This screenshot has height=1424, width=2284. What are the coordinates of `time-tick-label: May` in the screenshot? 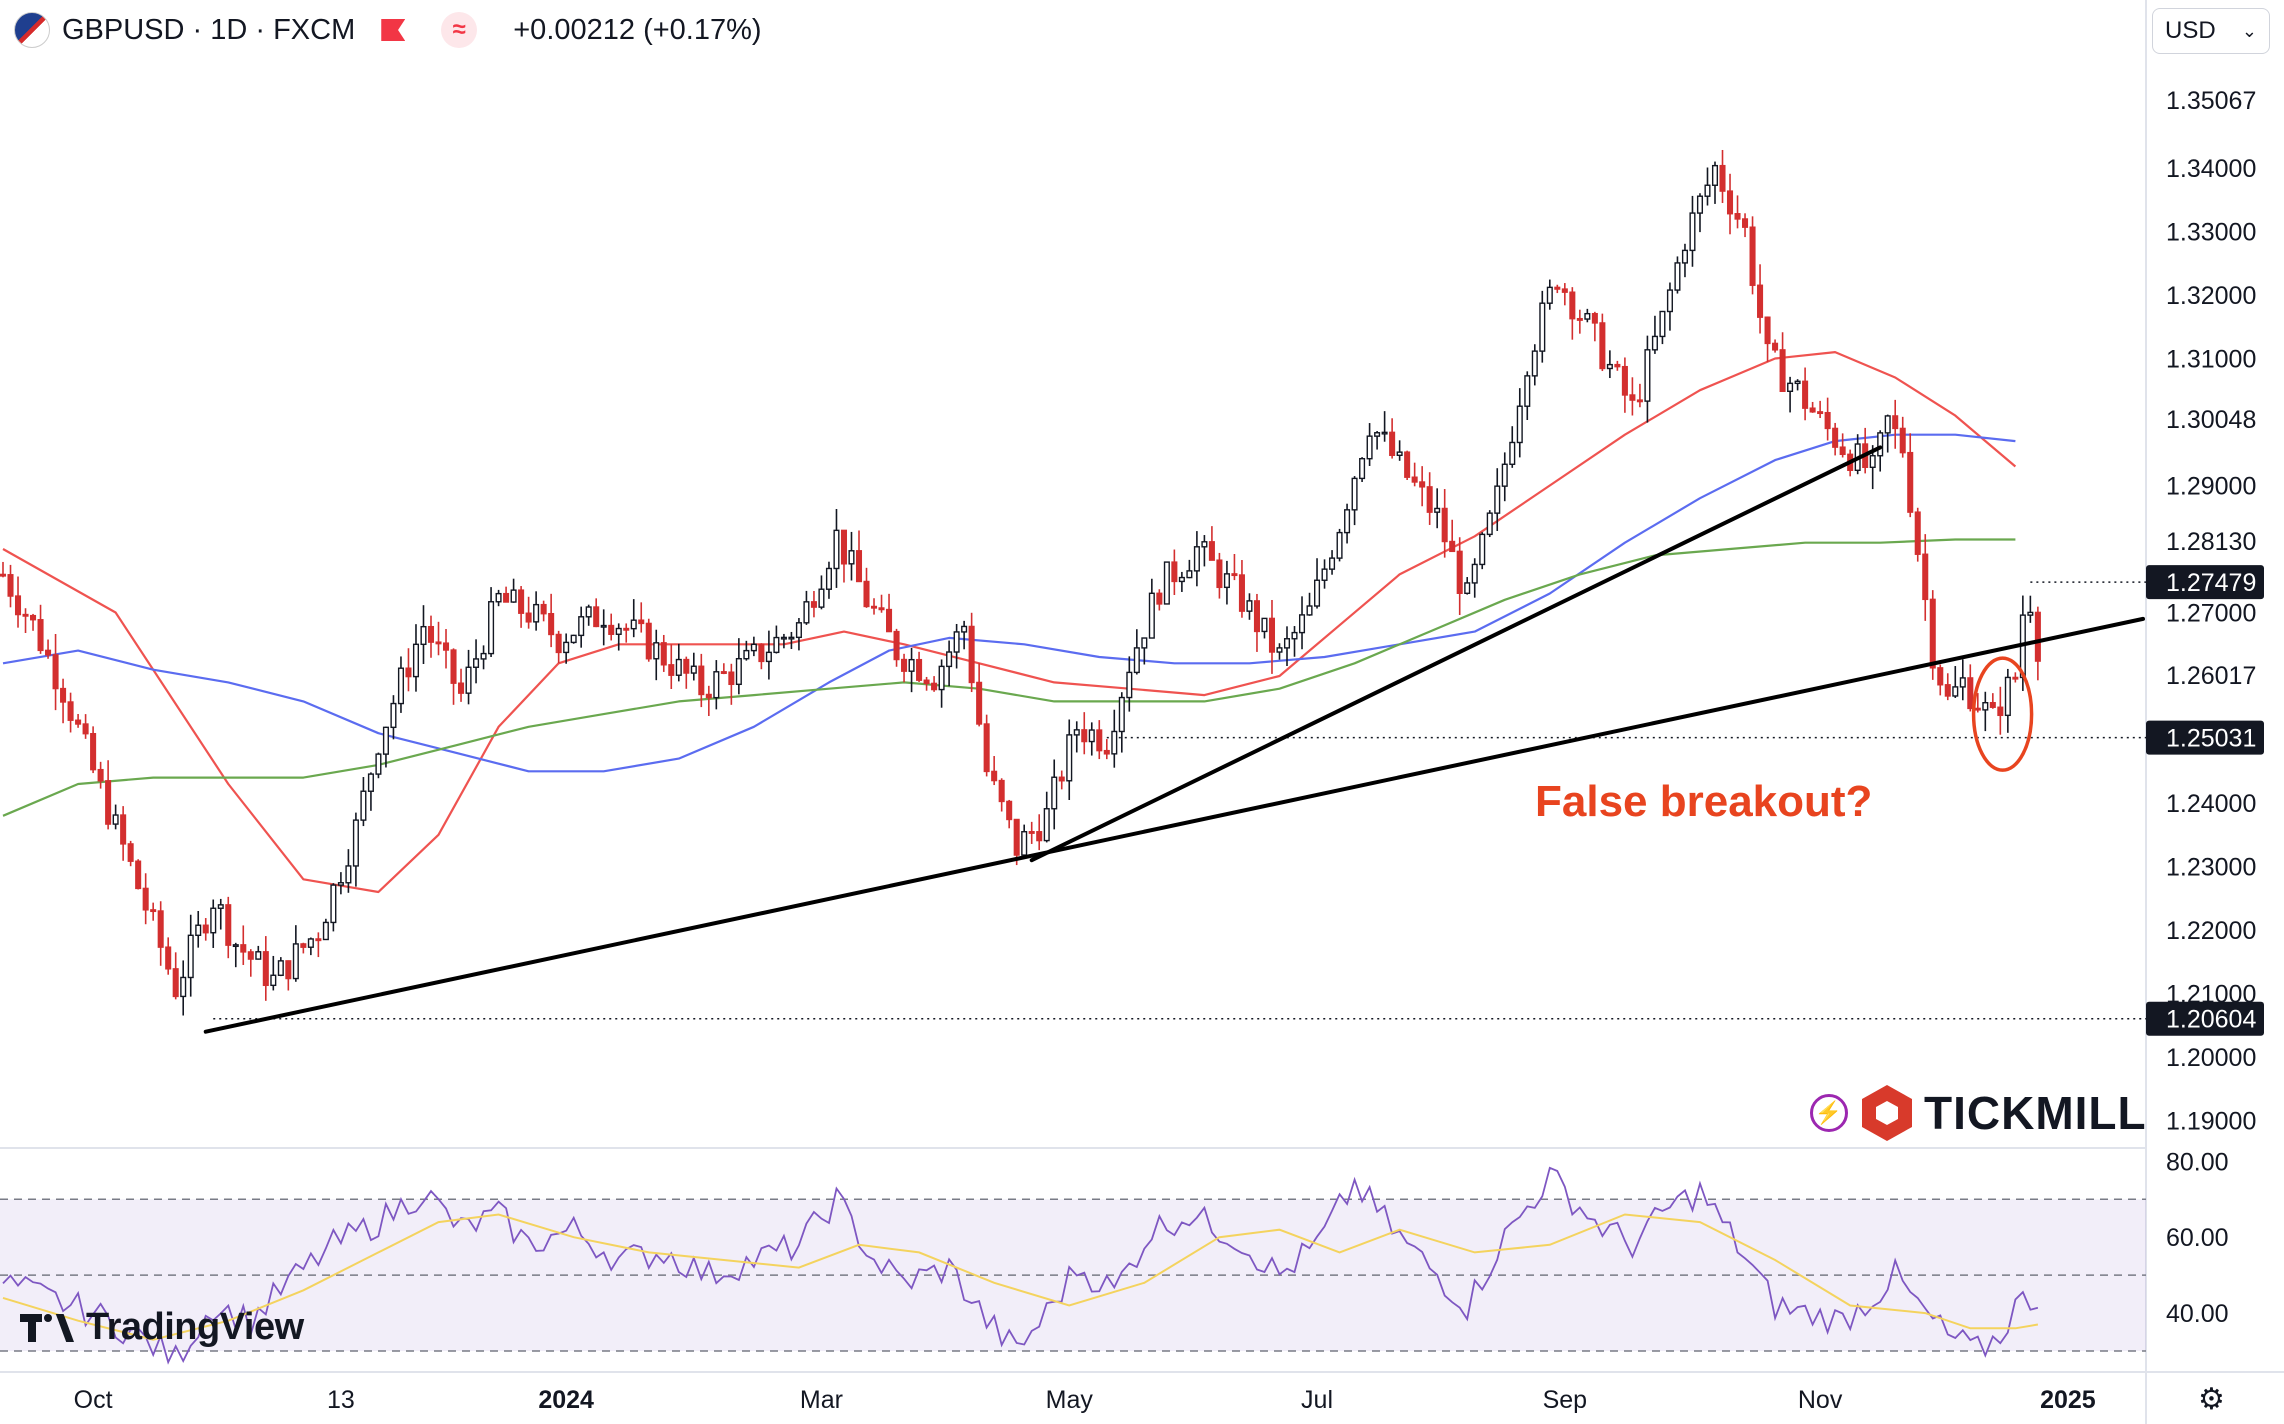 It's located at (1070, 1400).